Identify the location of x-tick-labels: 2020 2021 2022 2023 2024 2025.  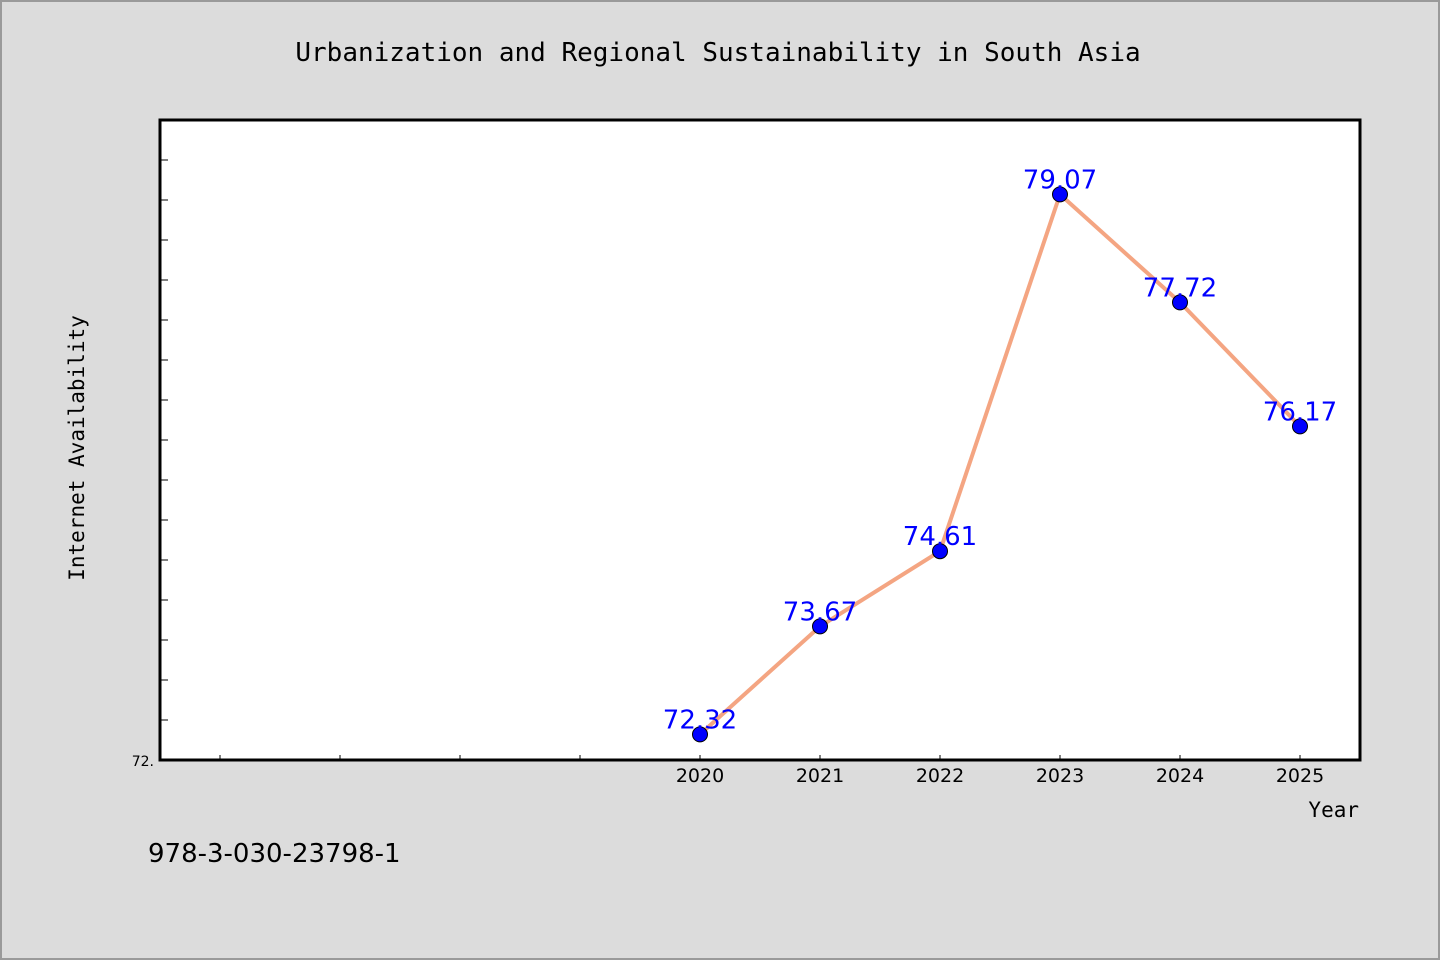
(1000, 776).